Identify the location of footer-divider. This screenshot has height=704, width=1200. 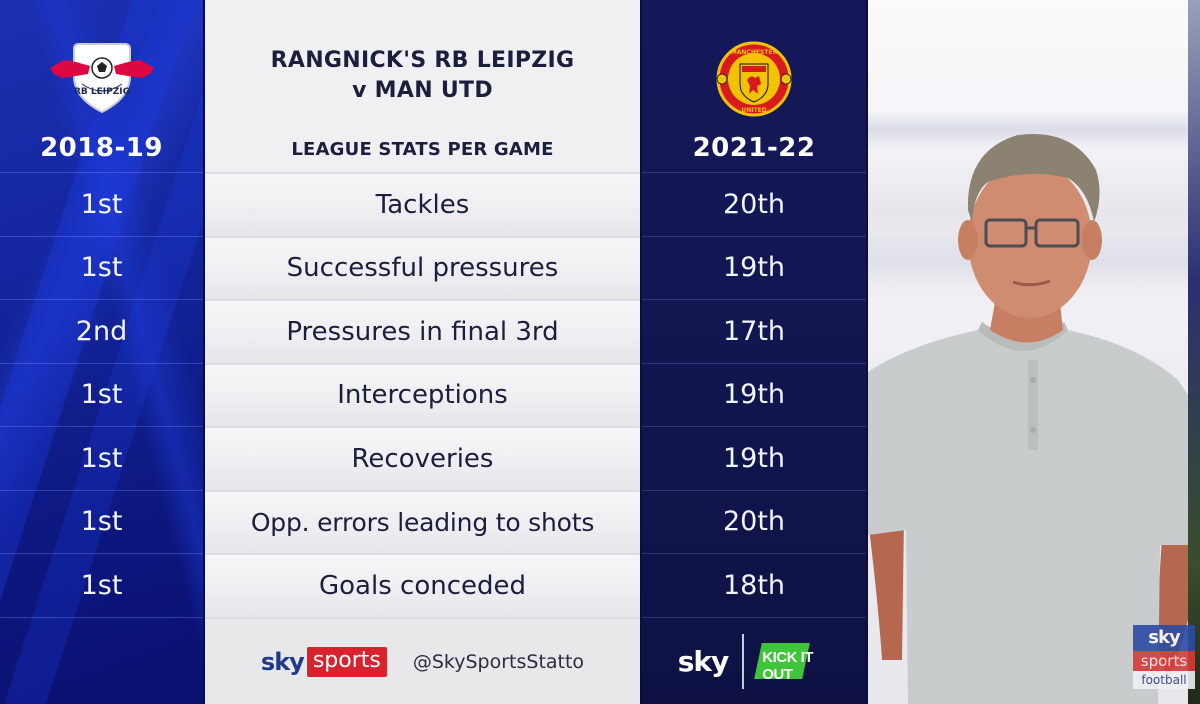
(743, 661).